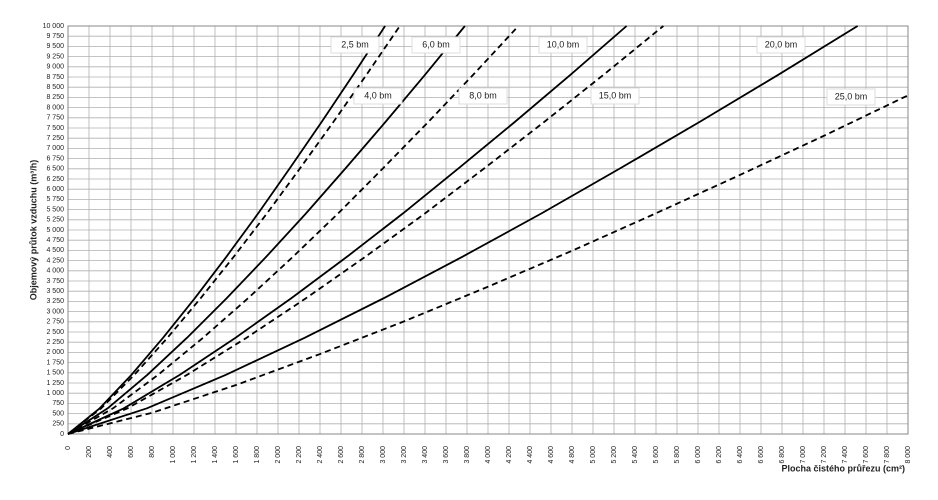 The image size is (938, 500). What do you see at coordinates (215, 455) in the screenshot?
I see `x-tick-label: 1 400` at bounding box center [215, 455].